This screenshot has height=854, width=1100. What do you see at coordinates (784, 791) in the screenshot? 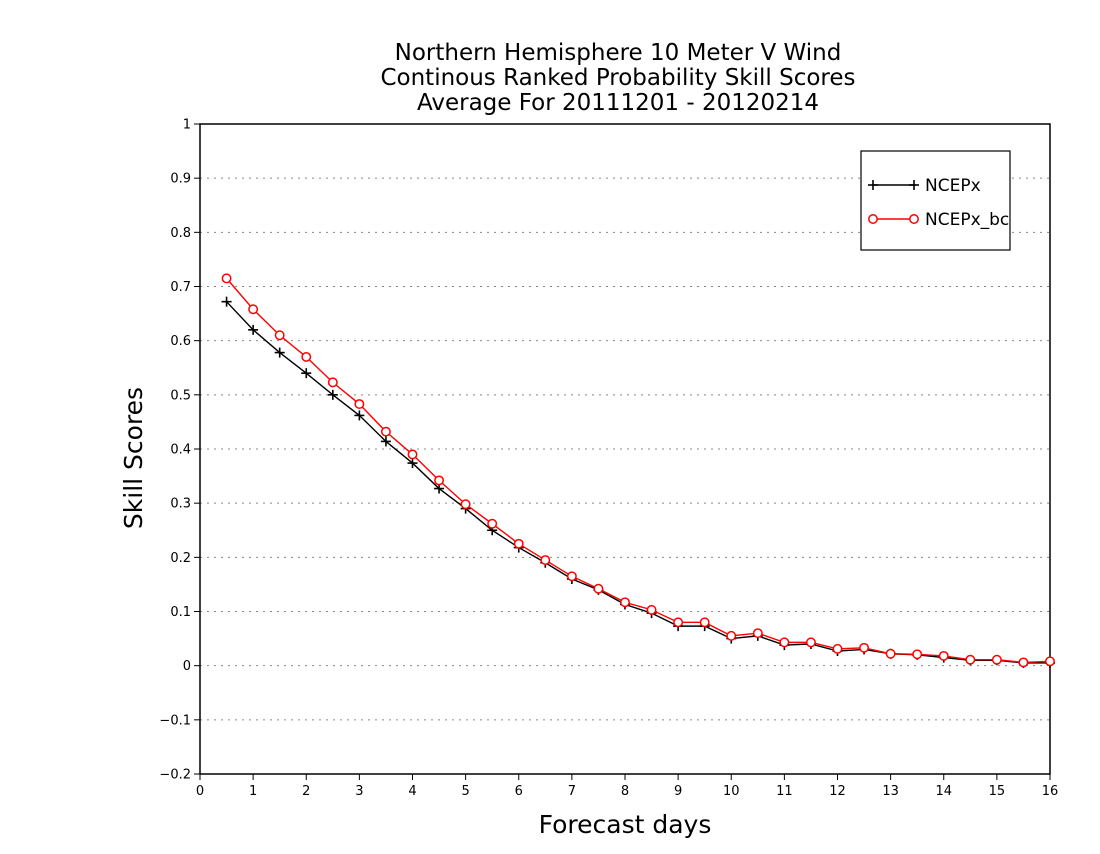
I see `x-tick-label: 11` at bounding box center [784, 791].